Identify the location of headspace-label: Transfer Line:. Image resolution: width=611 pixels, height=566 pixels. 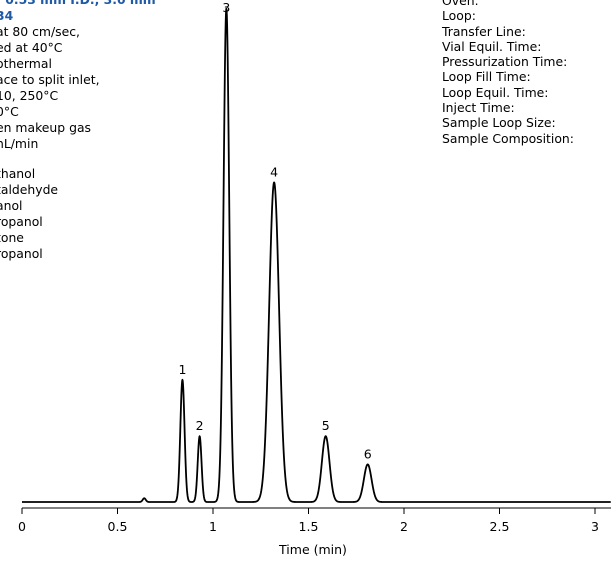
(484, 31).